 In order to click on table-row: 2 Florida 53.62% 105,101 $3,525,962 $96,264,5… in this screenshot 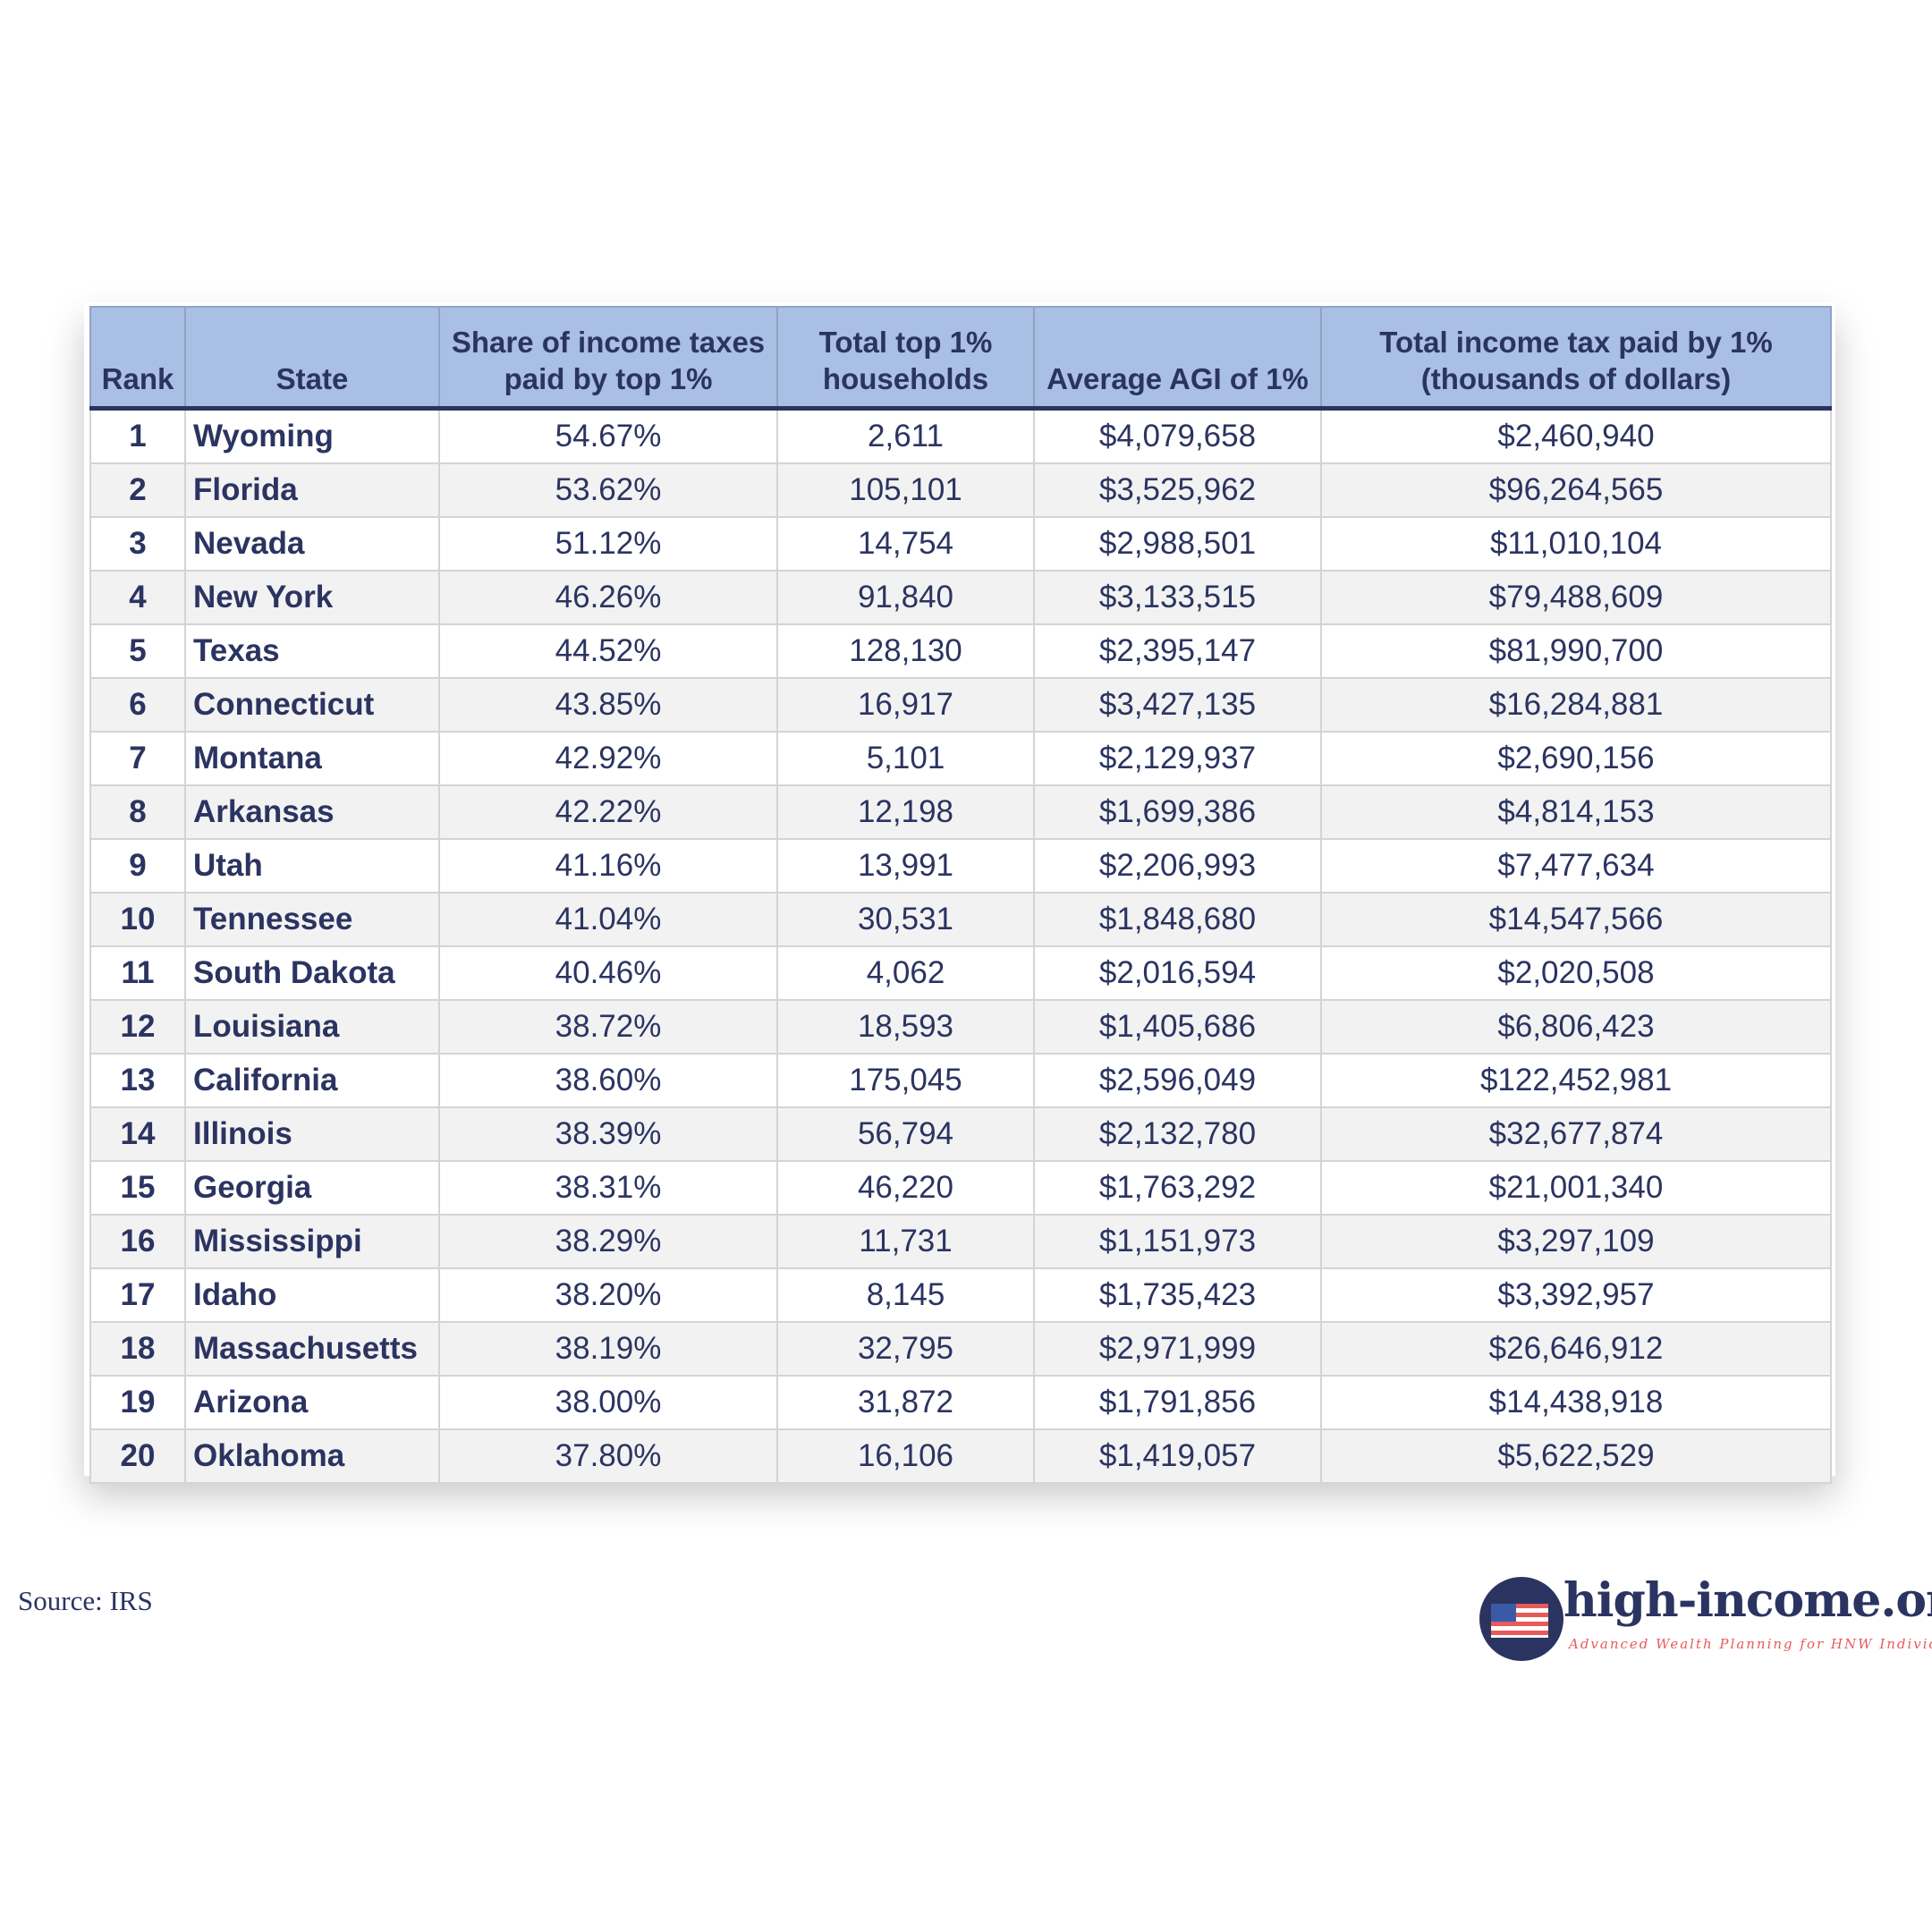, I will do `click(960, 490)`.